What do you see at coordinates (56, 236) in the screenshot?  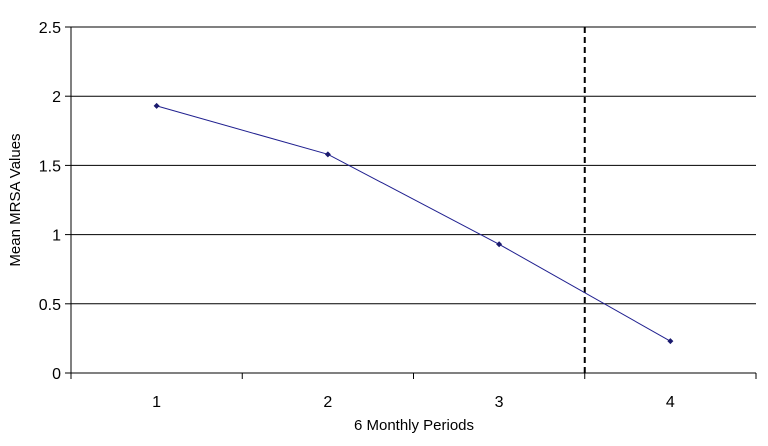 I see `y-tick-label: 1` at bounding box center [56, 236].